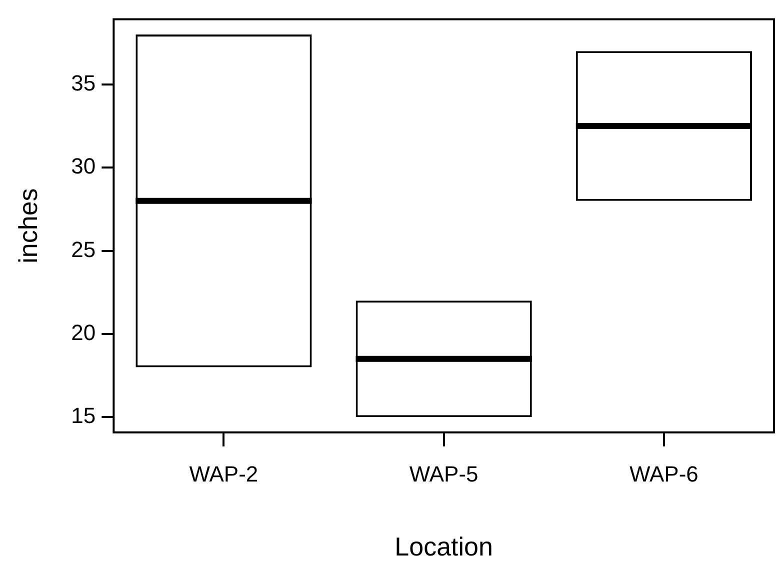 The height and width of the screenshot is (578, 778). Describe the element at coordinates (83, 249) in the screenshot. I see `y-tick-label: 25` at that location.